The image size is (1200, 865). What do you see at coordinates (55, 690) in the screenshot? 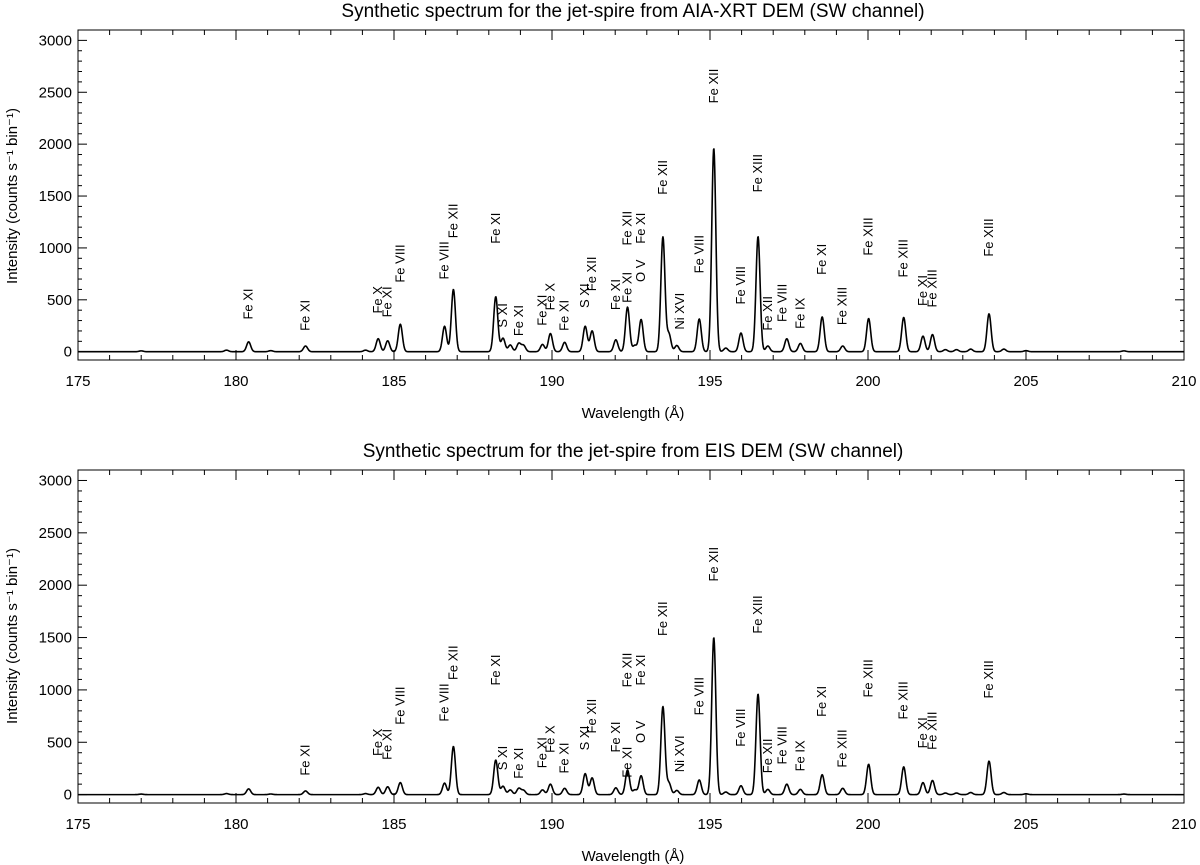
I see `y-tick-label: 1000` at bounding box center [55, 690].